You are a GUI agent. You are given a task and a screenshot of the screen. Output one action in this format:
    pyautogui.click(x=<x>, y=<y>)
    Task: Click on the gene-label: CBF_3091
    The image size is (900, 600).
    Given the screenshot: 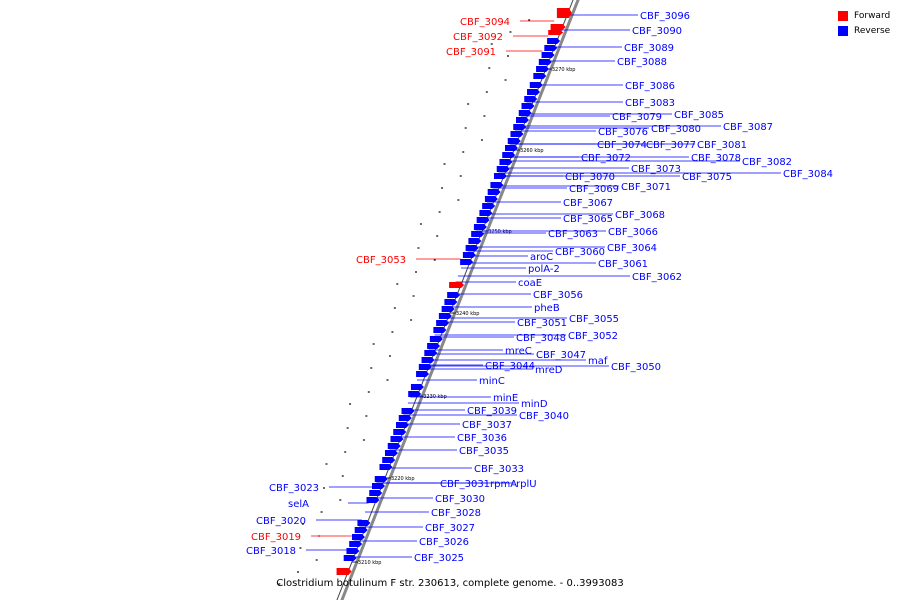 What is the action you would take?
    pyautogui.click(x=471, y=52)
    